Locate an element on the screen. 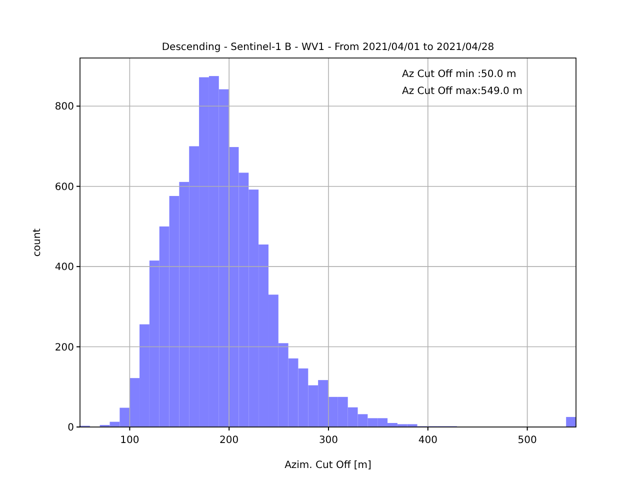  annotation: Az Cut Off min :50.0 m is located at coordinates (459, 74).